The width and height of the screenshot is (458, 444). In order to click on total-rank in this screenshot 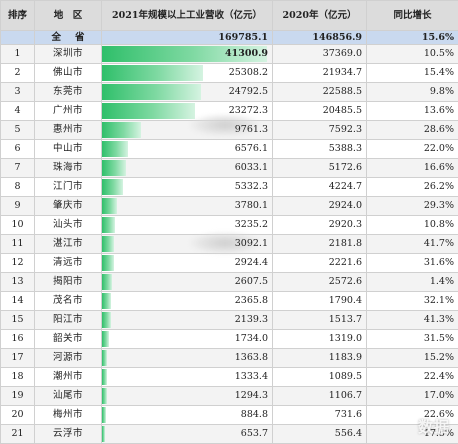, I will do `click(18, 38)`.